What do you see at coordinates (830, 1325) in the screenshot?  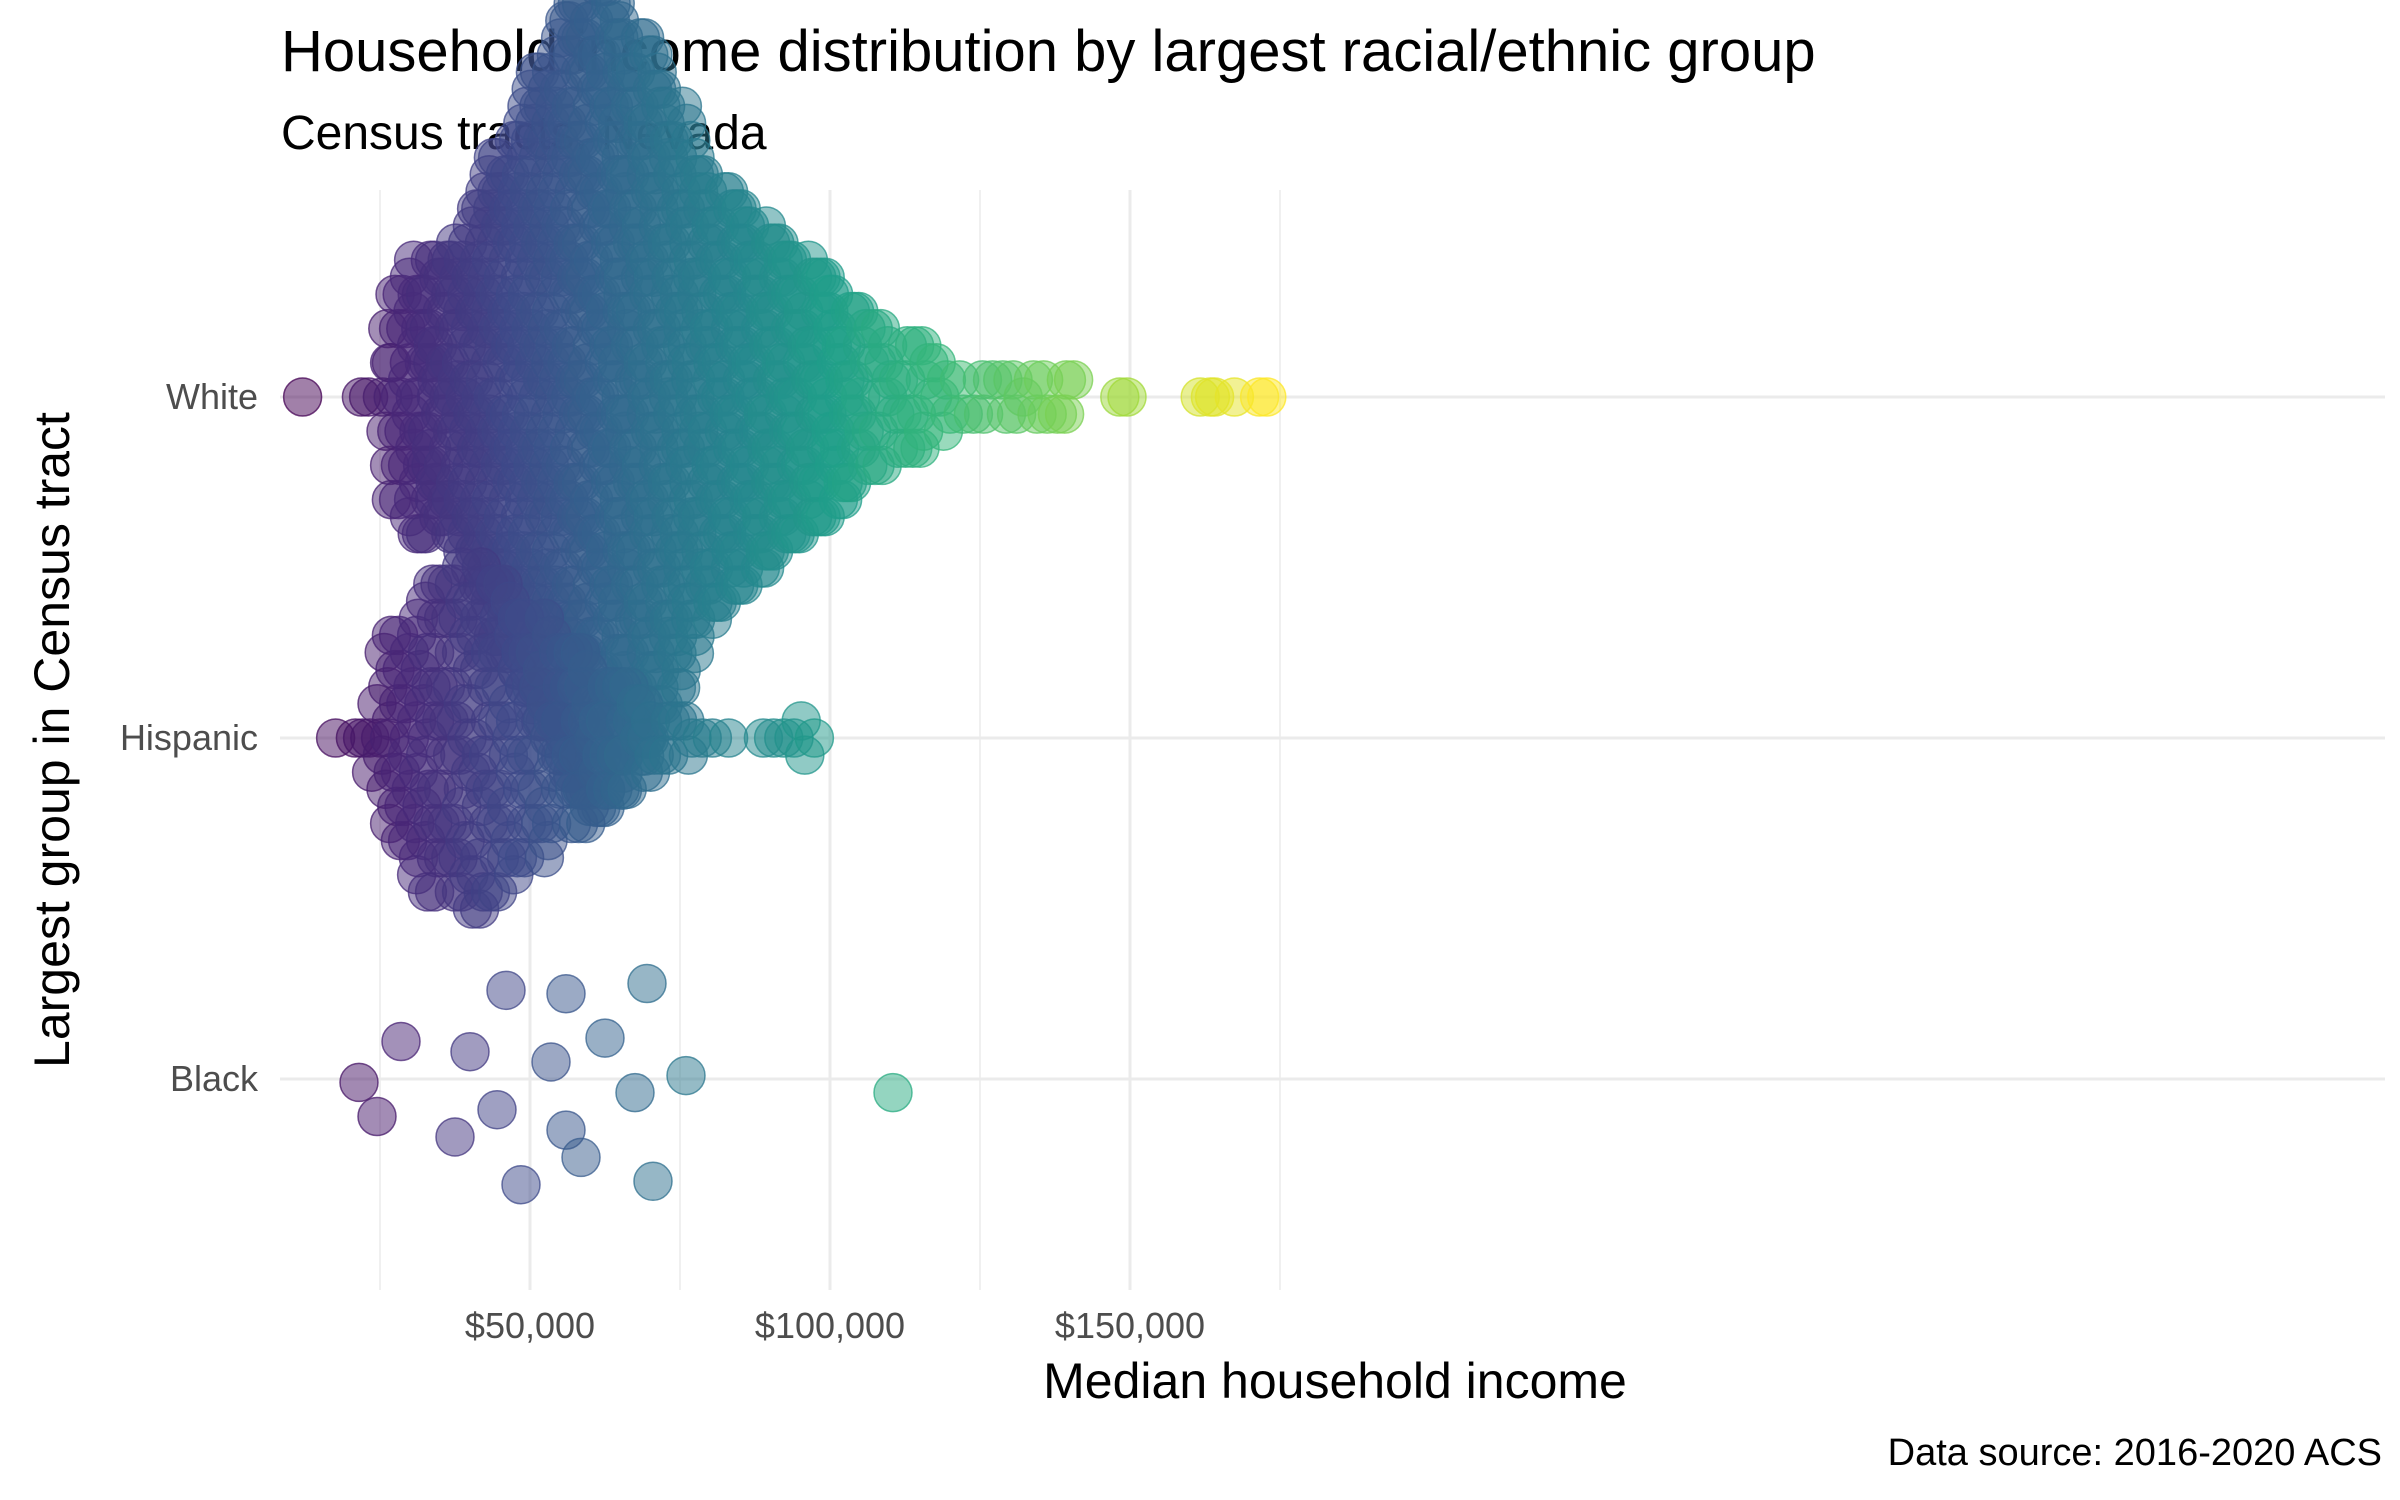 I see `x-tick-label: $100,000` at bounding box center [830, 1325].